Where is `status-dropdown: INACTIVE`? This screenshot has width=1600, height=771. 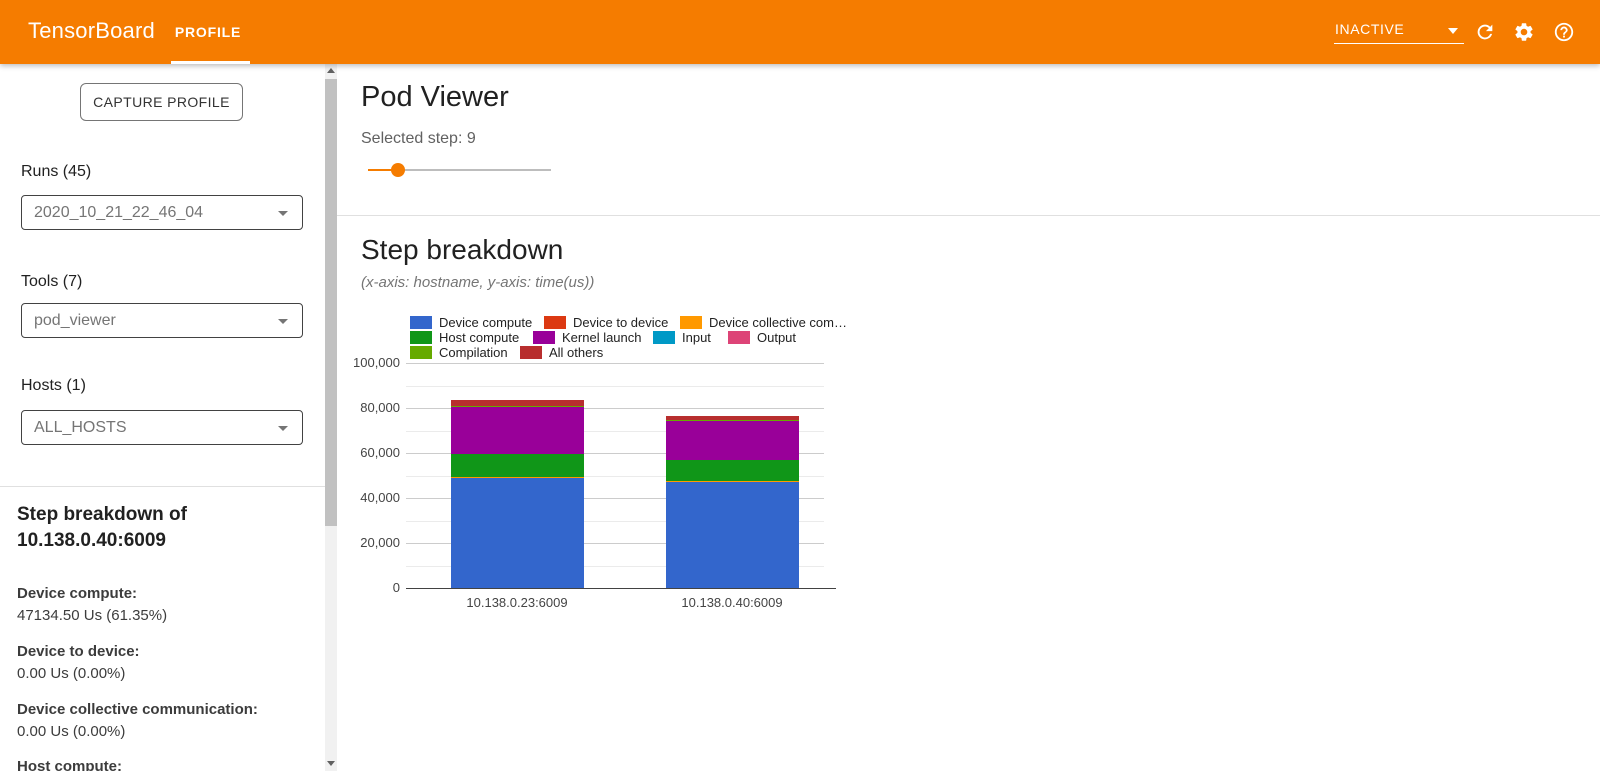 status-dropdown: INACTIVE is located at coordinates (1399, 30).